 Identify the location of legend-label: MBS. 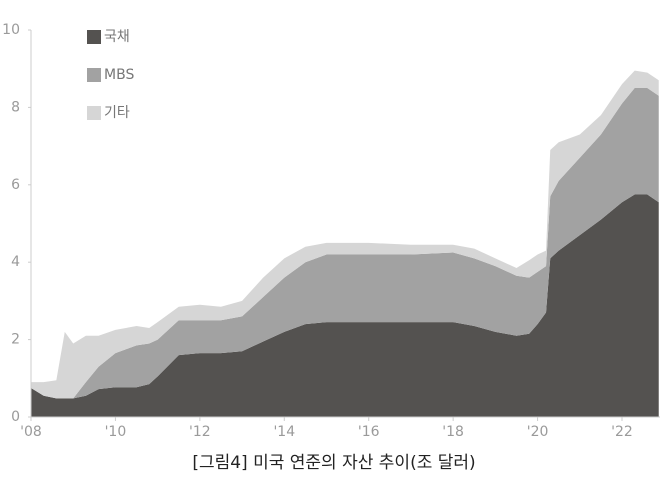
(119, 75).